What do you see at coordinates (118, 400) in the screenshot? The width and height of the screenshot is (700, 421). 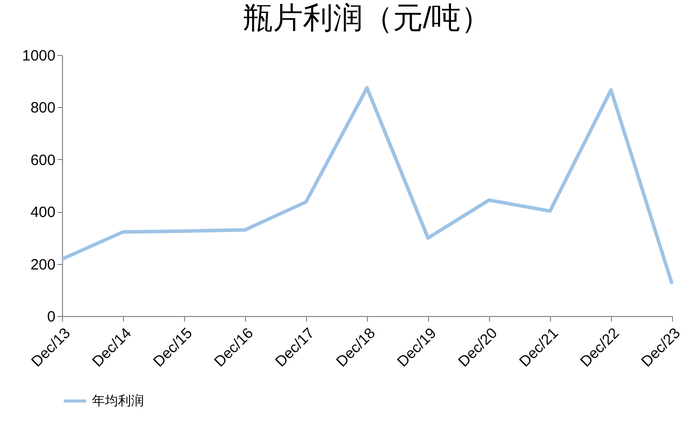 I see `legend-label: 年均利润` at bounding box center [118, 400].